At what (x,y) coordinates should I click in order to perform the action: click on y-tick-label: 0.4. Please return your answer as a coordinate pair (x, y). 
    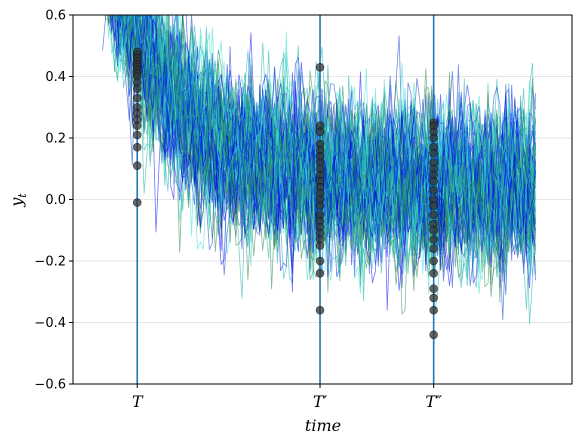
    Looking at the image, I should click on (55, 77).